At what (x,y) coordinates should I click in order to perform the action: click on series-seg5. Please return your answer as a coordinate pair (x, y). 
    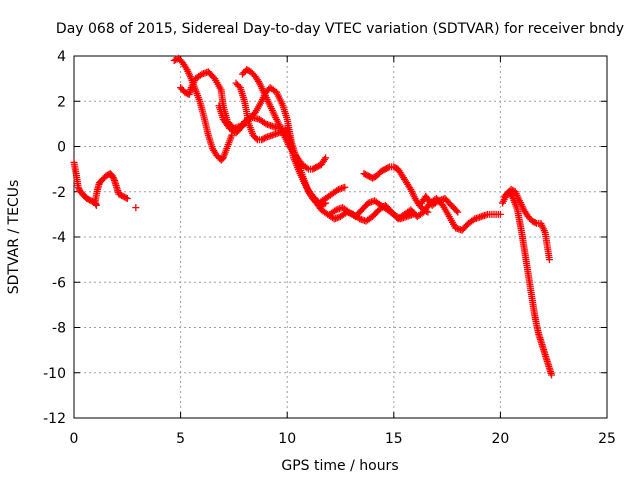
    Looking at the image, I should click on (234, 100).